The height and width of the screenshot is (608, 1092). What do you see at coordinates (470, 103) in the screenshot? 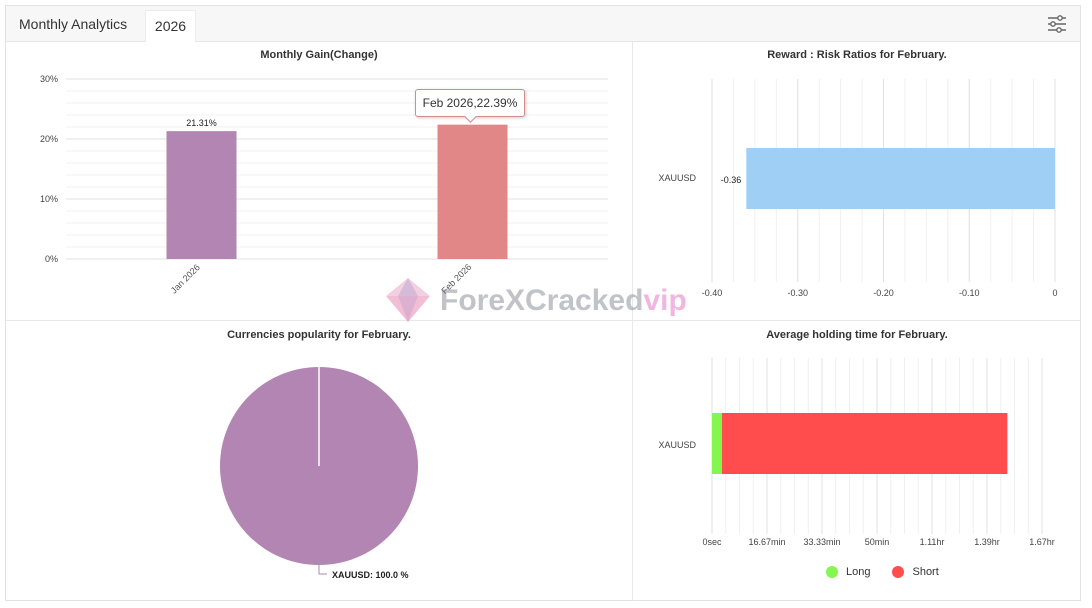
I see `chart-tooltip: Feb 2026,22.39%` at bounding box center [470, 103].